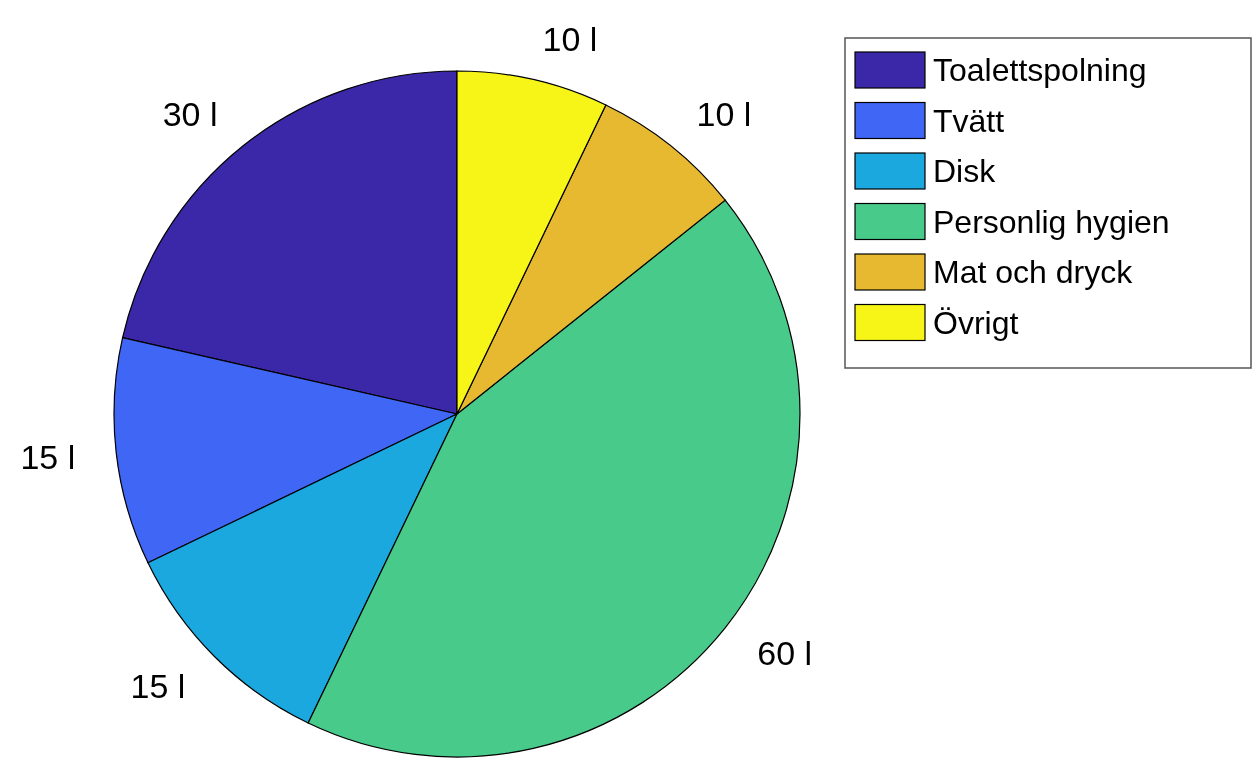  I want to click on legend-label: Övrigt, so click(976, 322).